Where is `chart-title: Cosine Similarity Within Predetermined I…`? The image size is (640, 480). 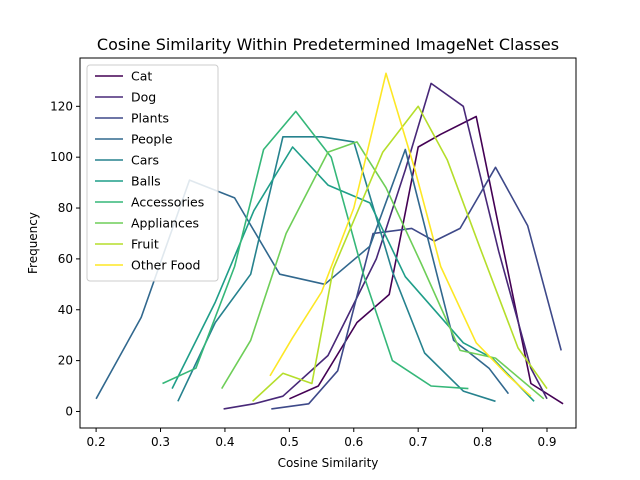 chart-title: Cosine Similarity Within Predetermined I… is located at coordinates (328, 44).